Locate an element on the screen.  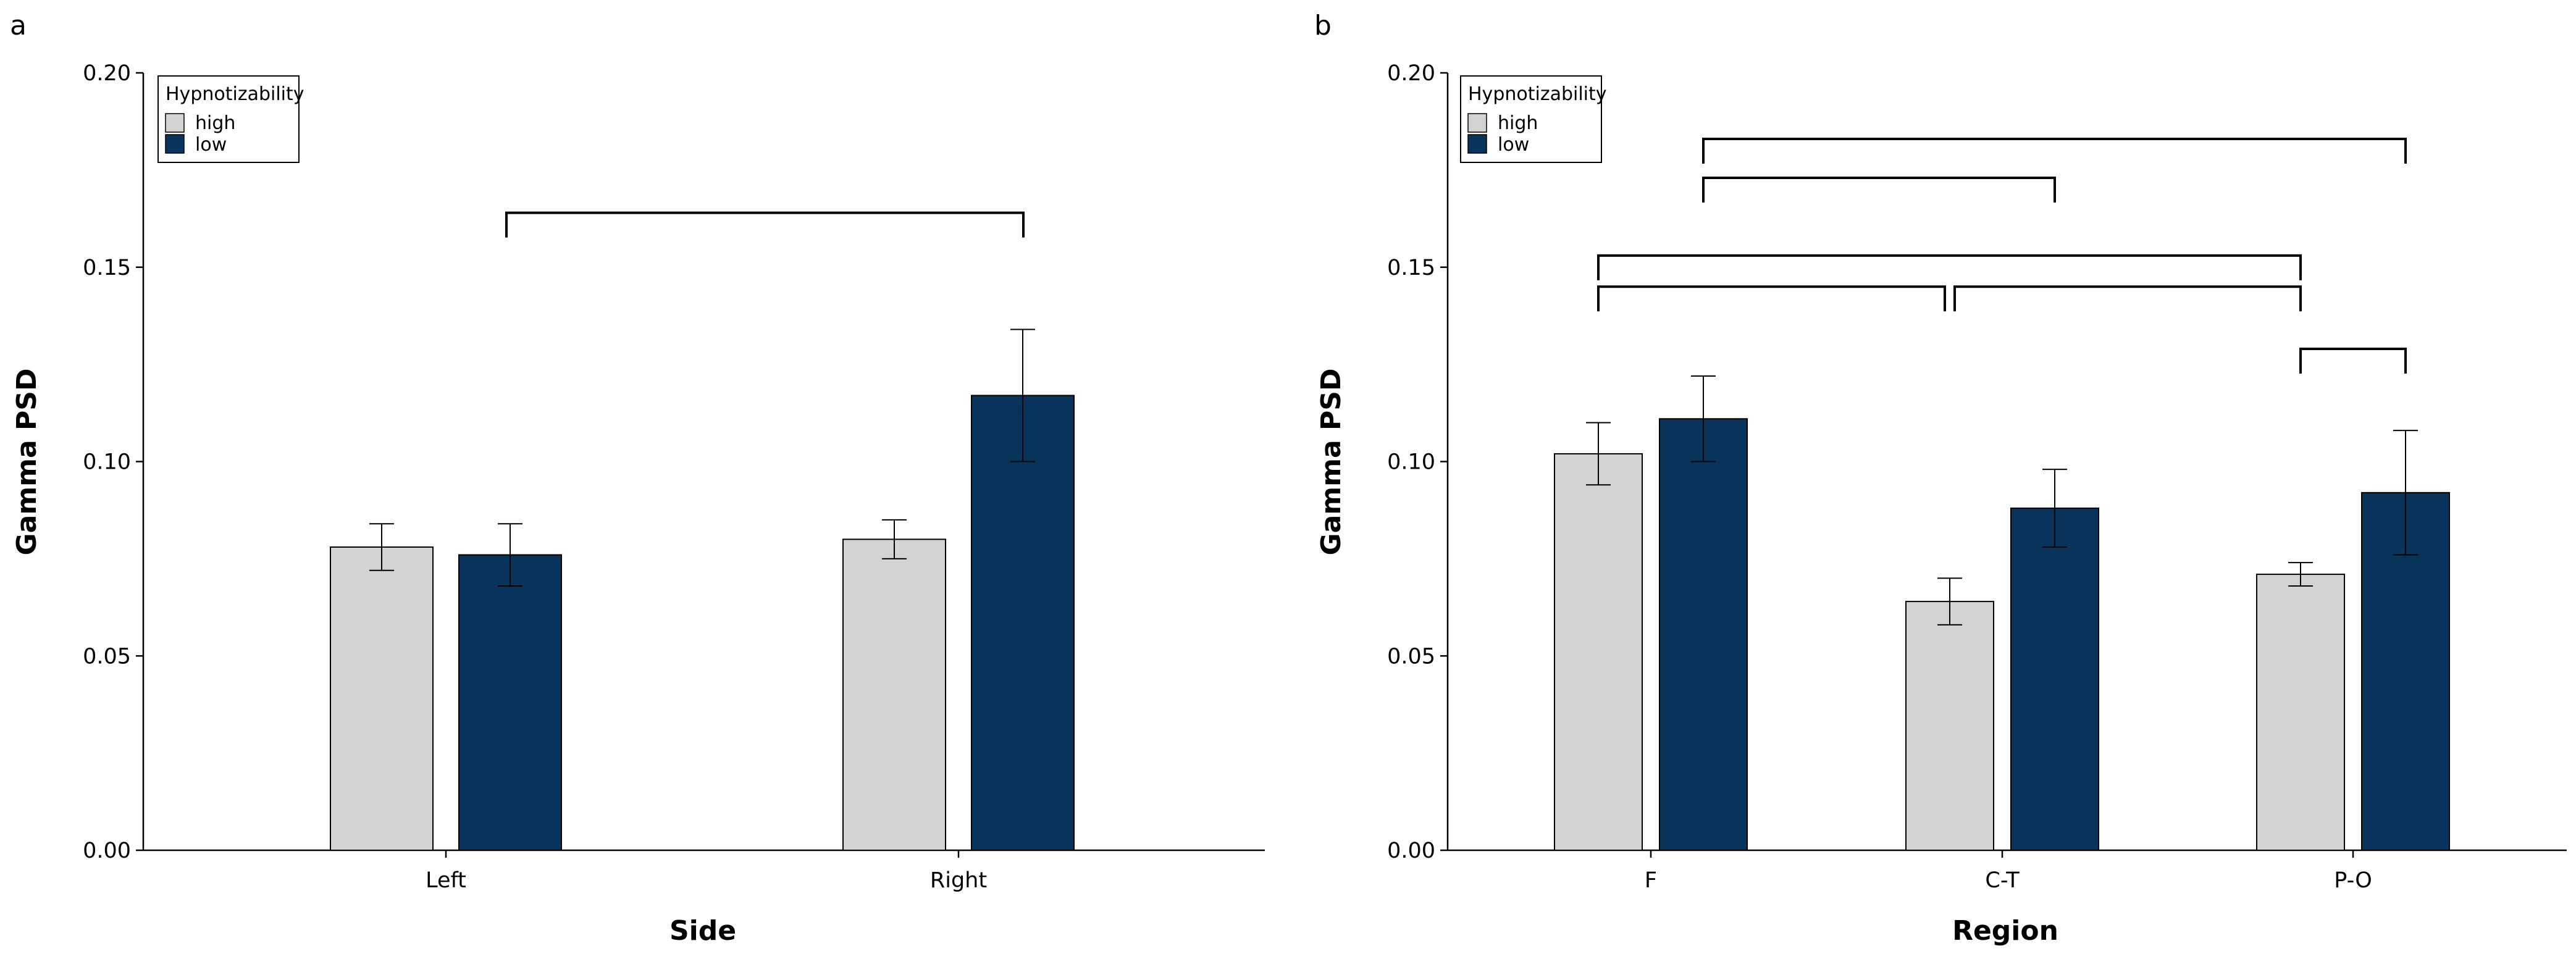
panel-b-significance-brackets is located at coordinates (2002, 256).